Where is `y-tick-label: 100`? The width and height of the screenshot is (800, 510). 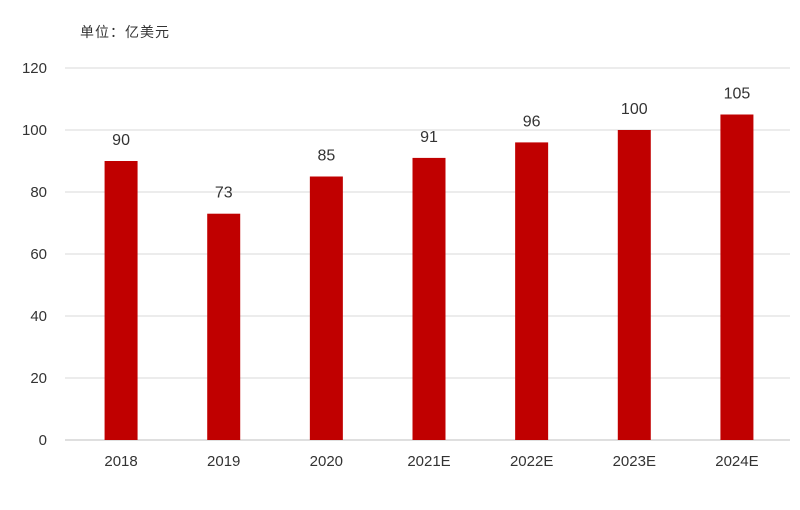 y-tick-label: 100 is located at coordinates (34, 130).